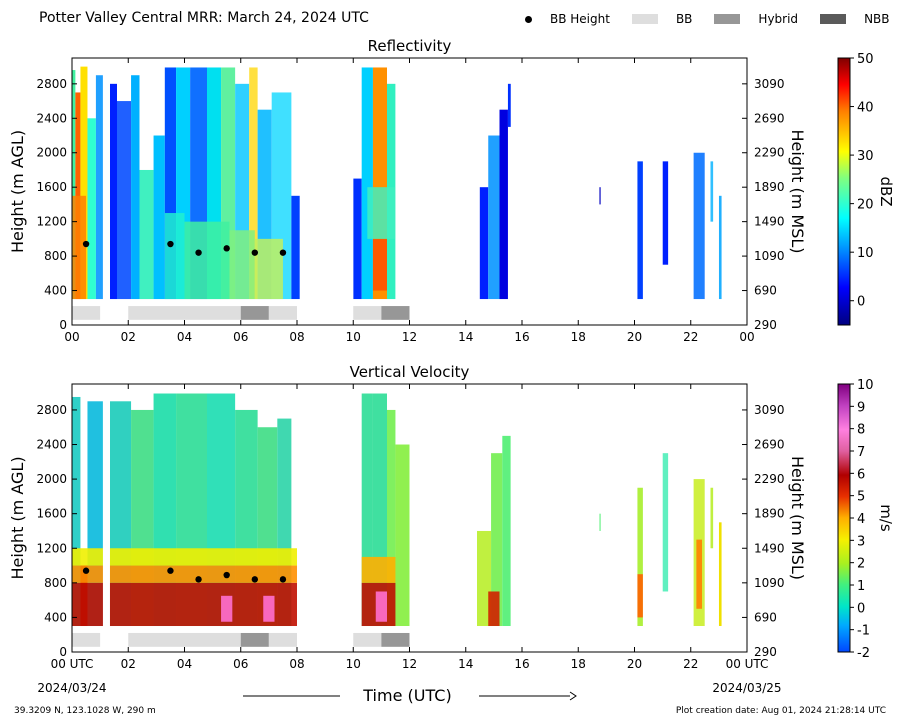 The width and height of the screenshot is (900, 725). Describe the element at coordinates (128, 664) in the screenshot. I see `x-tick-label: 02` at that location.